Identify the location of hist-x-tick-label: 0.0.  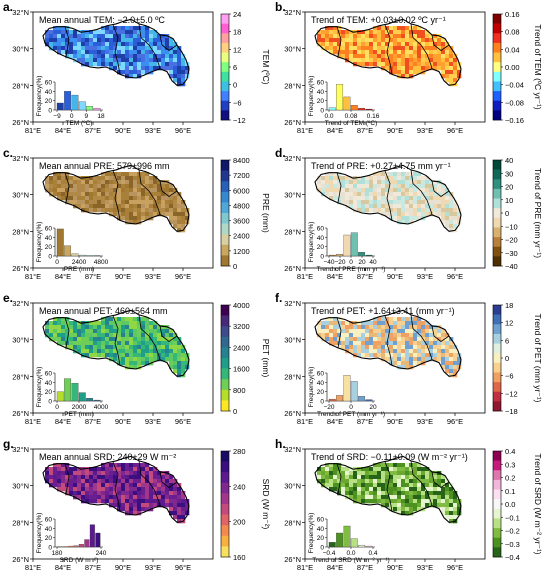
(350, 553).